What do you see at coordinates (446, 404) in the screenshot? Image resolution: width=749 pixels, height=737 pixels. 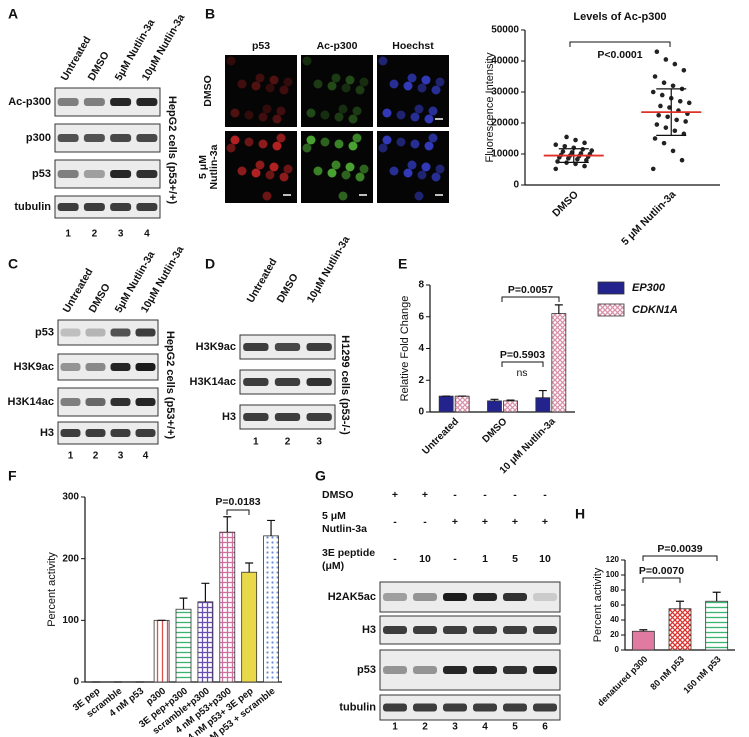 I see `bar` at bounding box center [446, 404].